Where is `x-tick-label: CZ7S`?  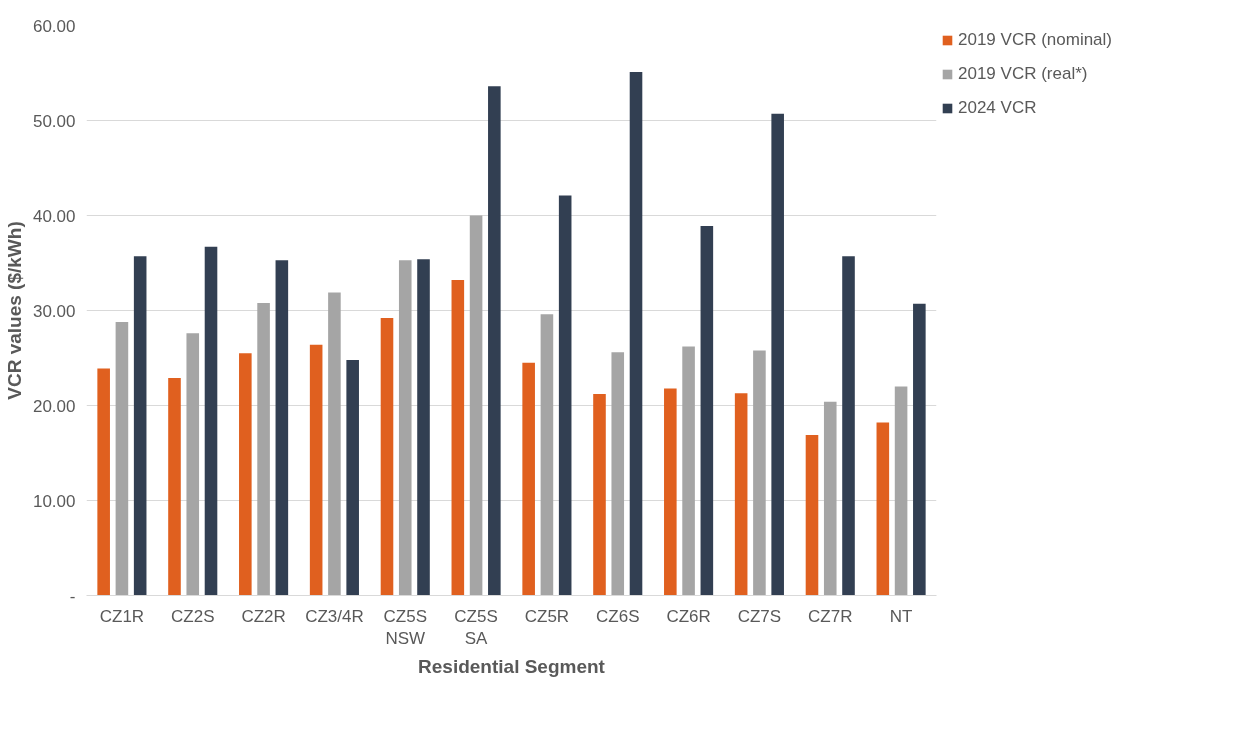
x-tick-label: CZ7S is located at coordinates (759, 616).